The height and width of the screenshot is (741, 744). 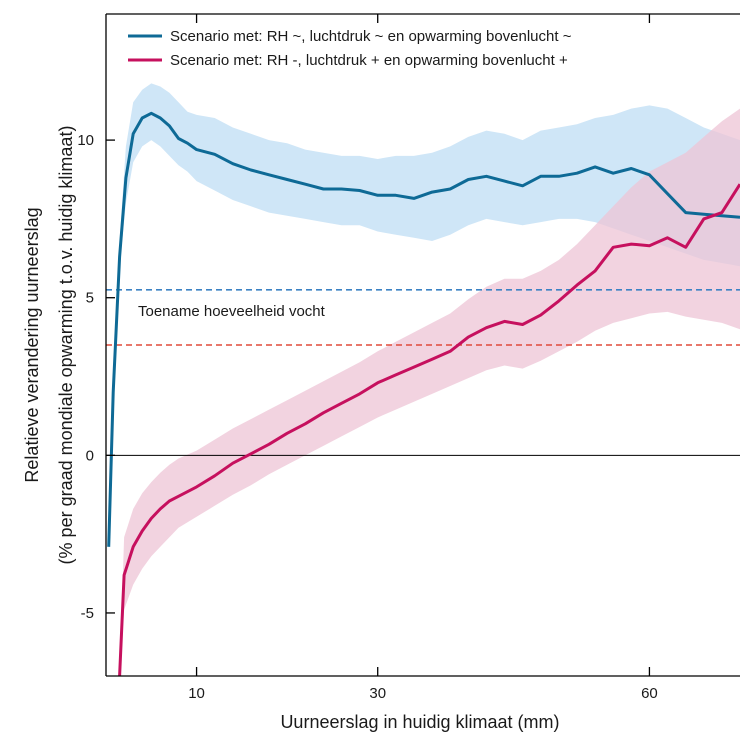 What do you see at coordinates (85, 140) in the screenshot?
I see `y-tick-label-4: 10` at bounding box center [85, 140].